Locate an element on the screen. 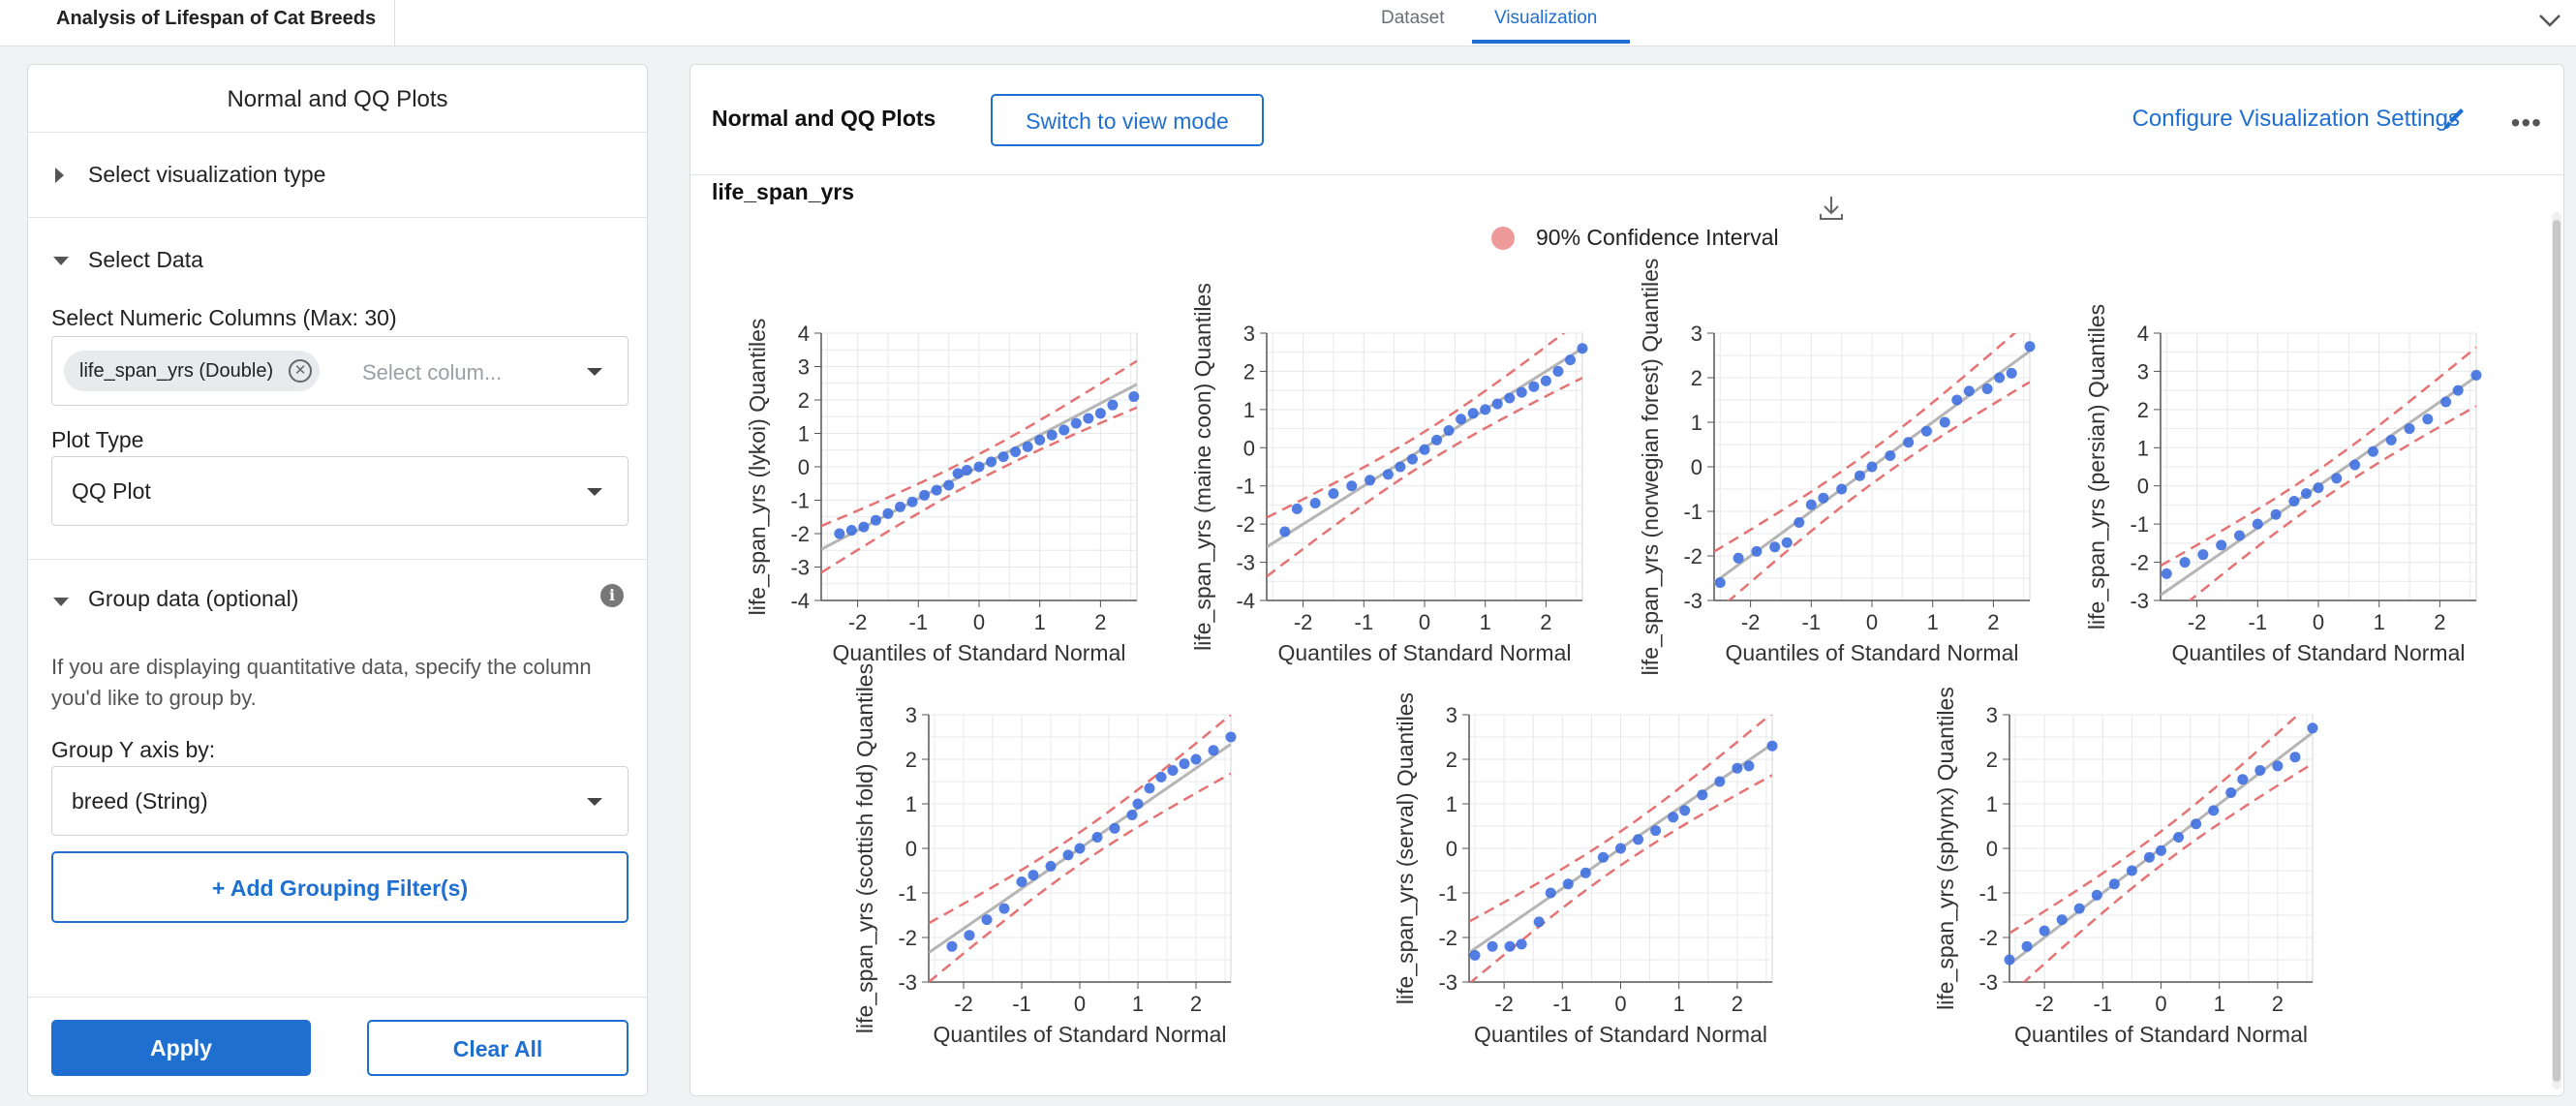 The width and height of the screenshot is (2576, 1106). apply-button: Apply is located at coordinates (181, 1048).